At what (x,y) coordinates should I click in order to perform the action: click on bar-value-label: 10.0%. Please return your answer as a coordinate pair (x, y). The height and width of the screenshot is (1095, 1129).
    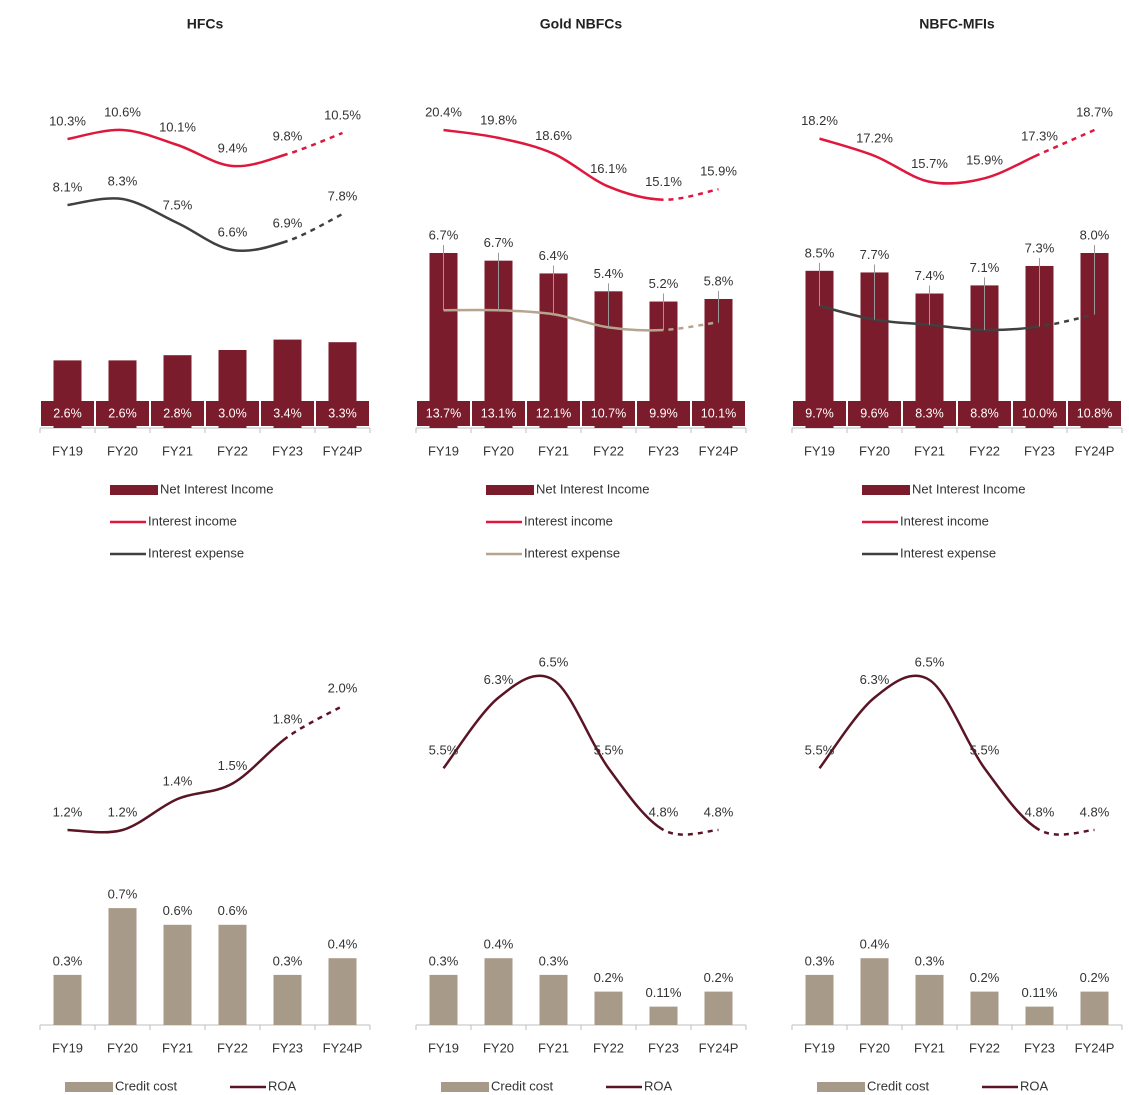
    Looking at the image, I should click on (1039, 413).